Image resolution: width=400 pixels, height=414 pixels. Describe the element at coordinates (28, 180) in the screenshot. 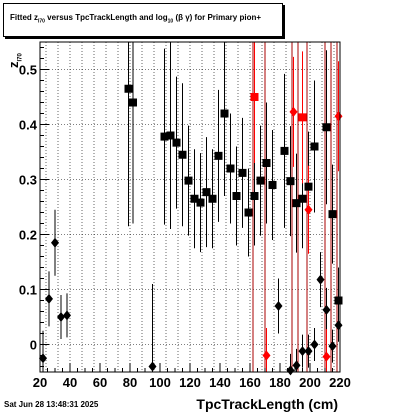

I see `y-tick-label: 0.3` at that location.